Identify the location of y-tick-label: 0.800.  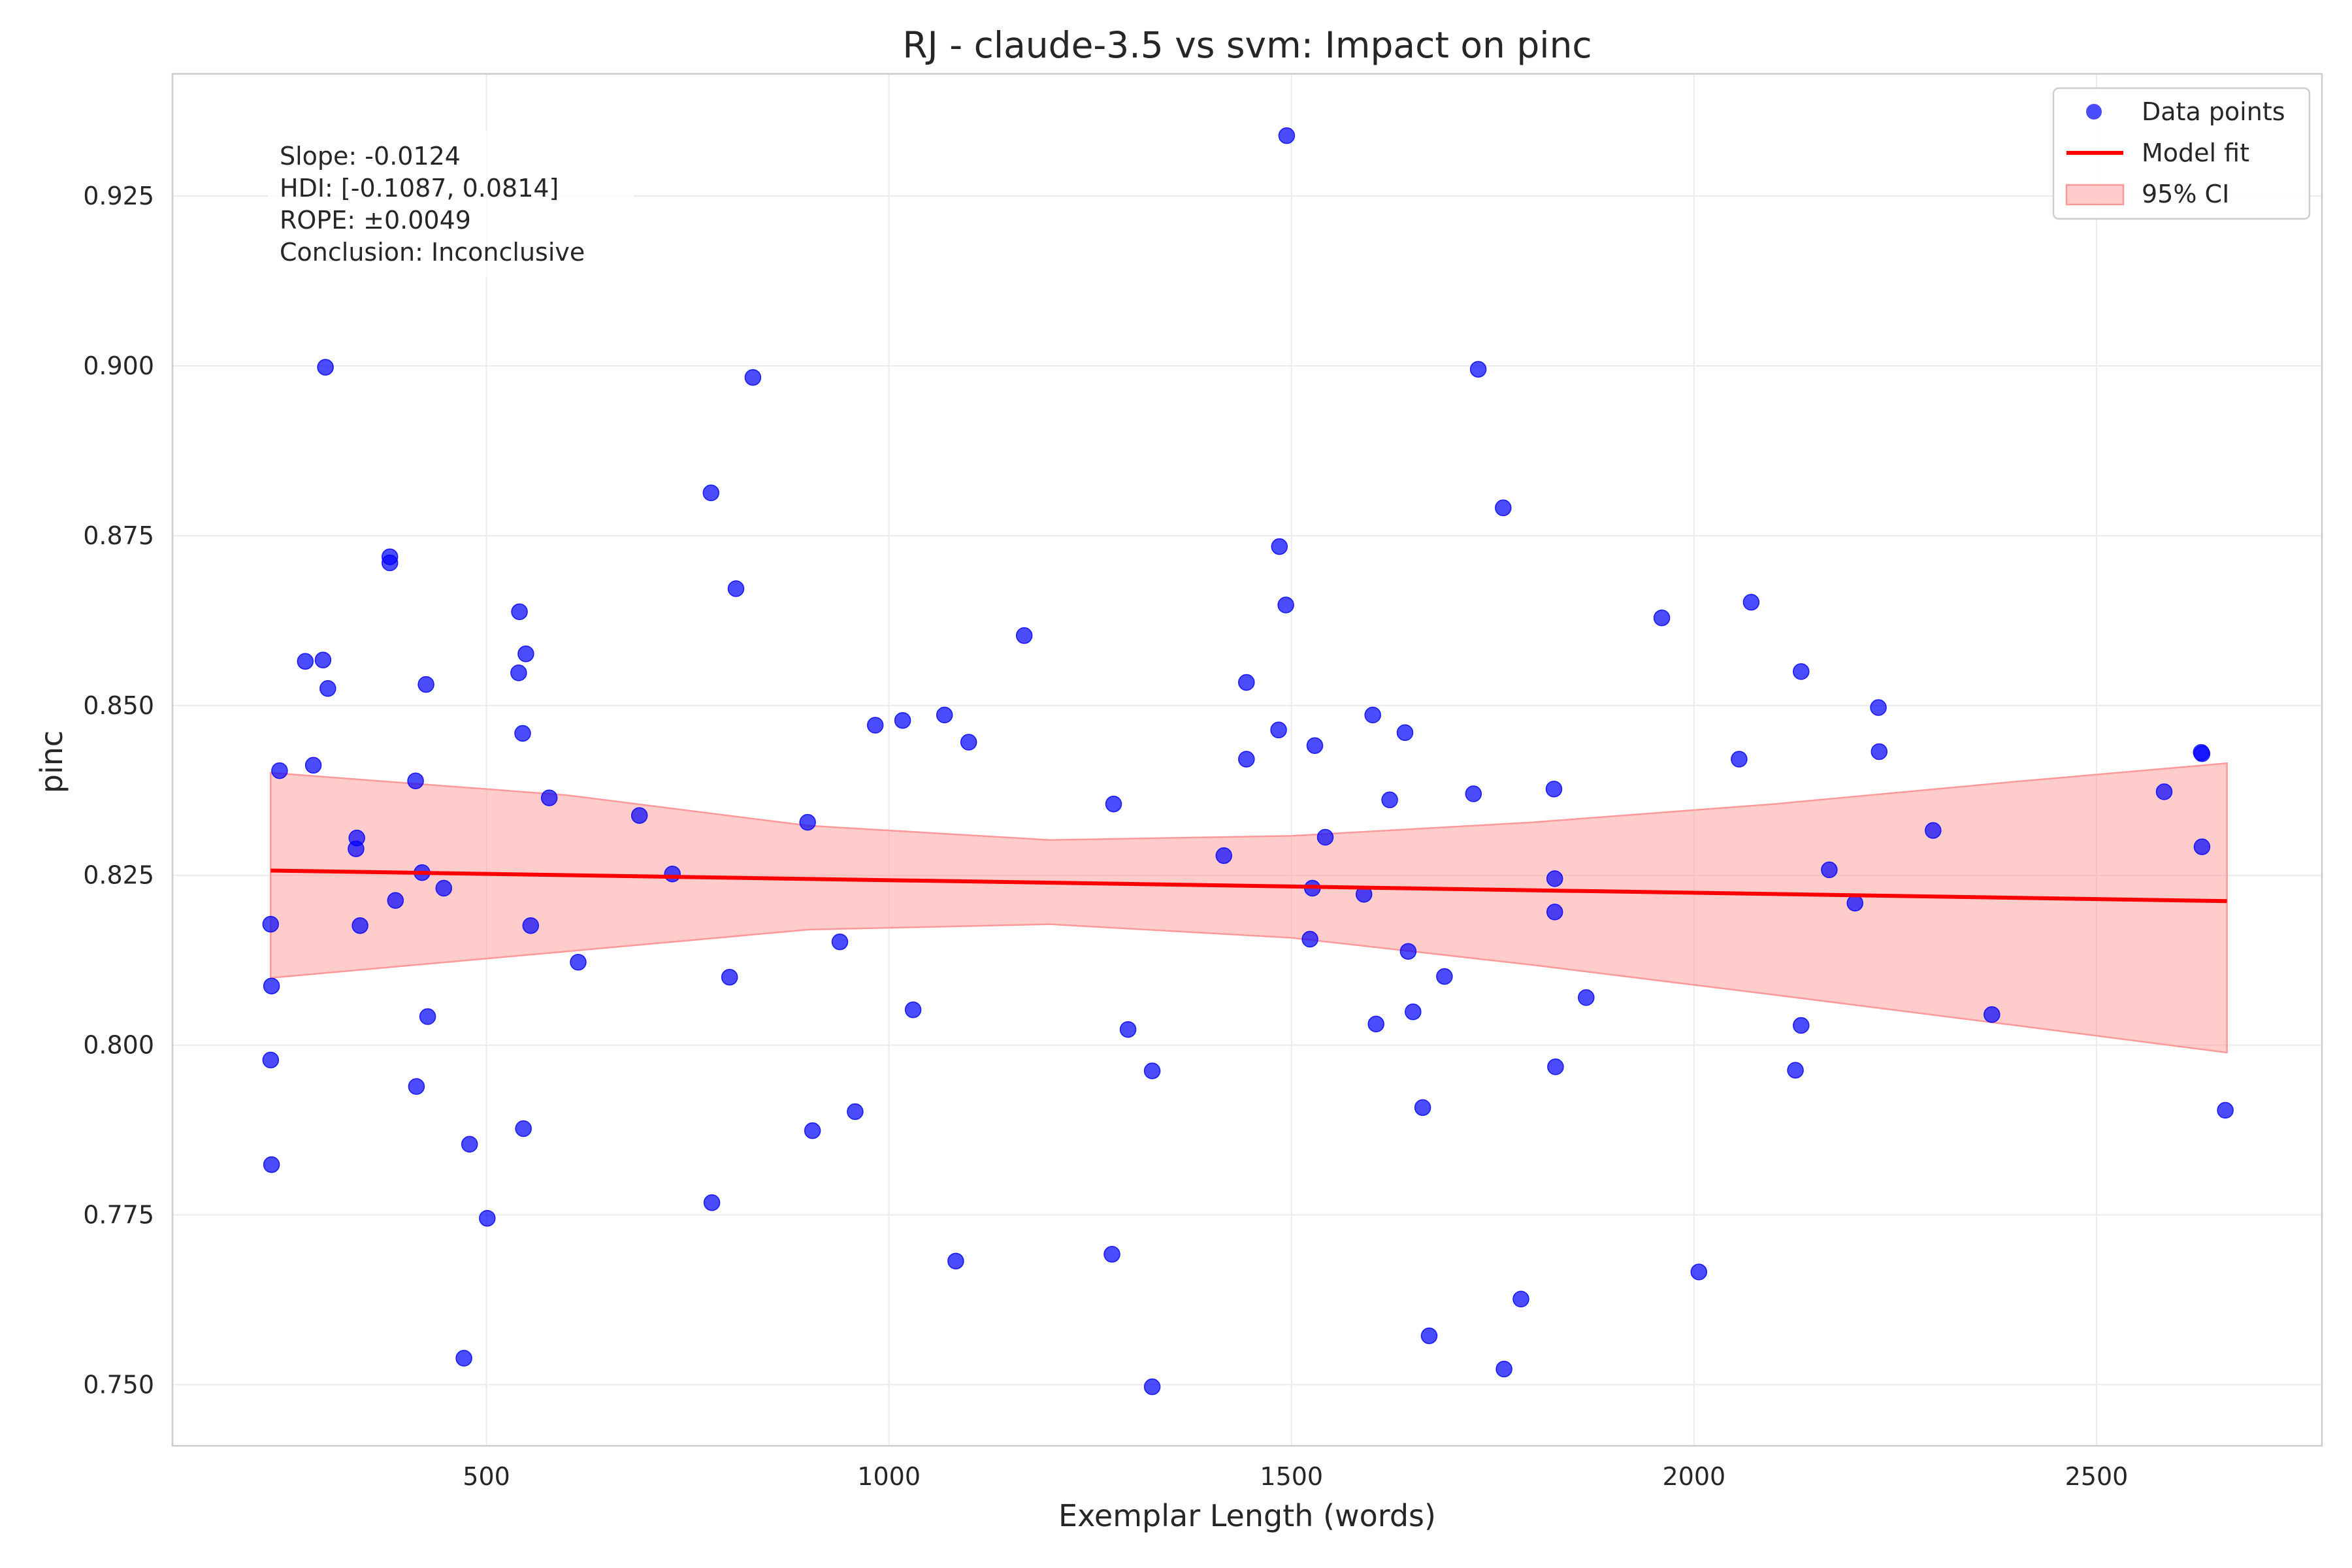
(118, 1045).